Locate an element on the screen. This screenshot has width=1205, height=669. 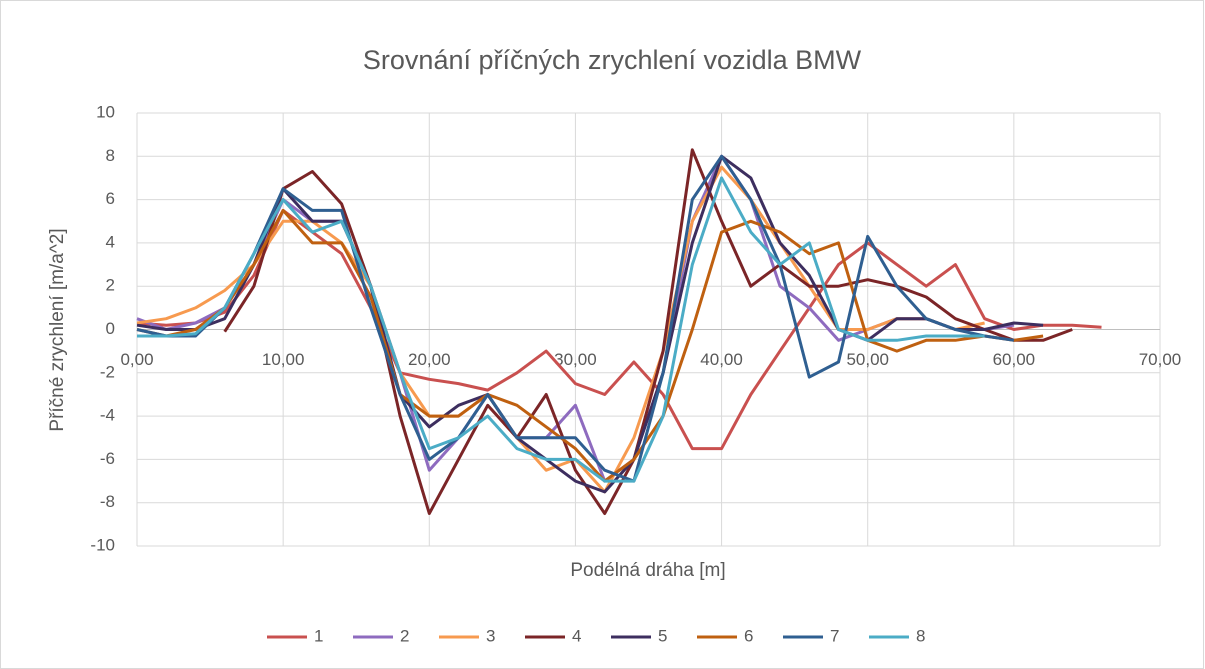
x-tick-label: 30,00 is located at coordinates (575, 359).